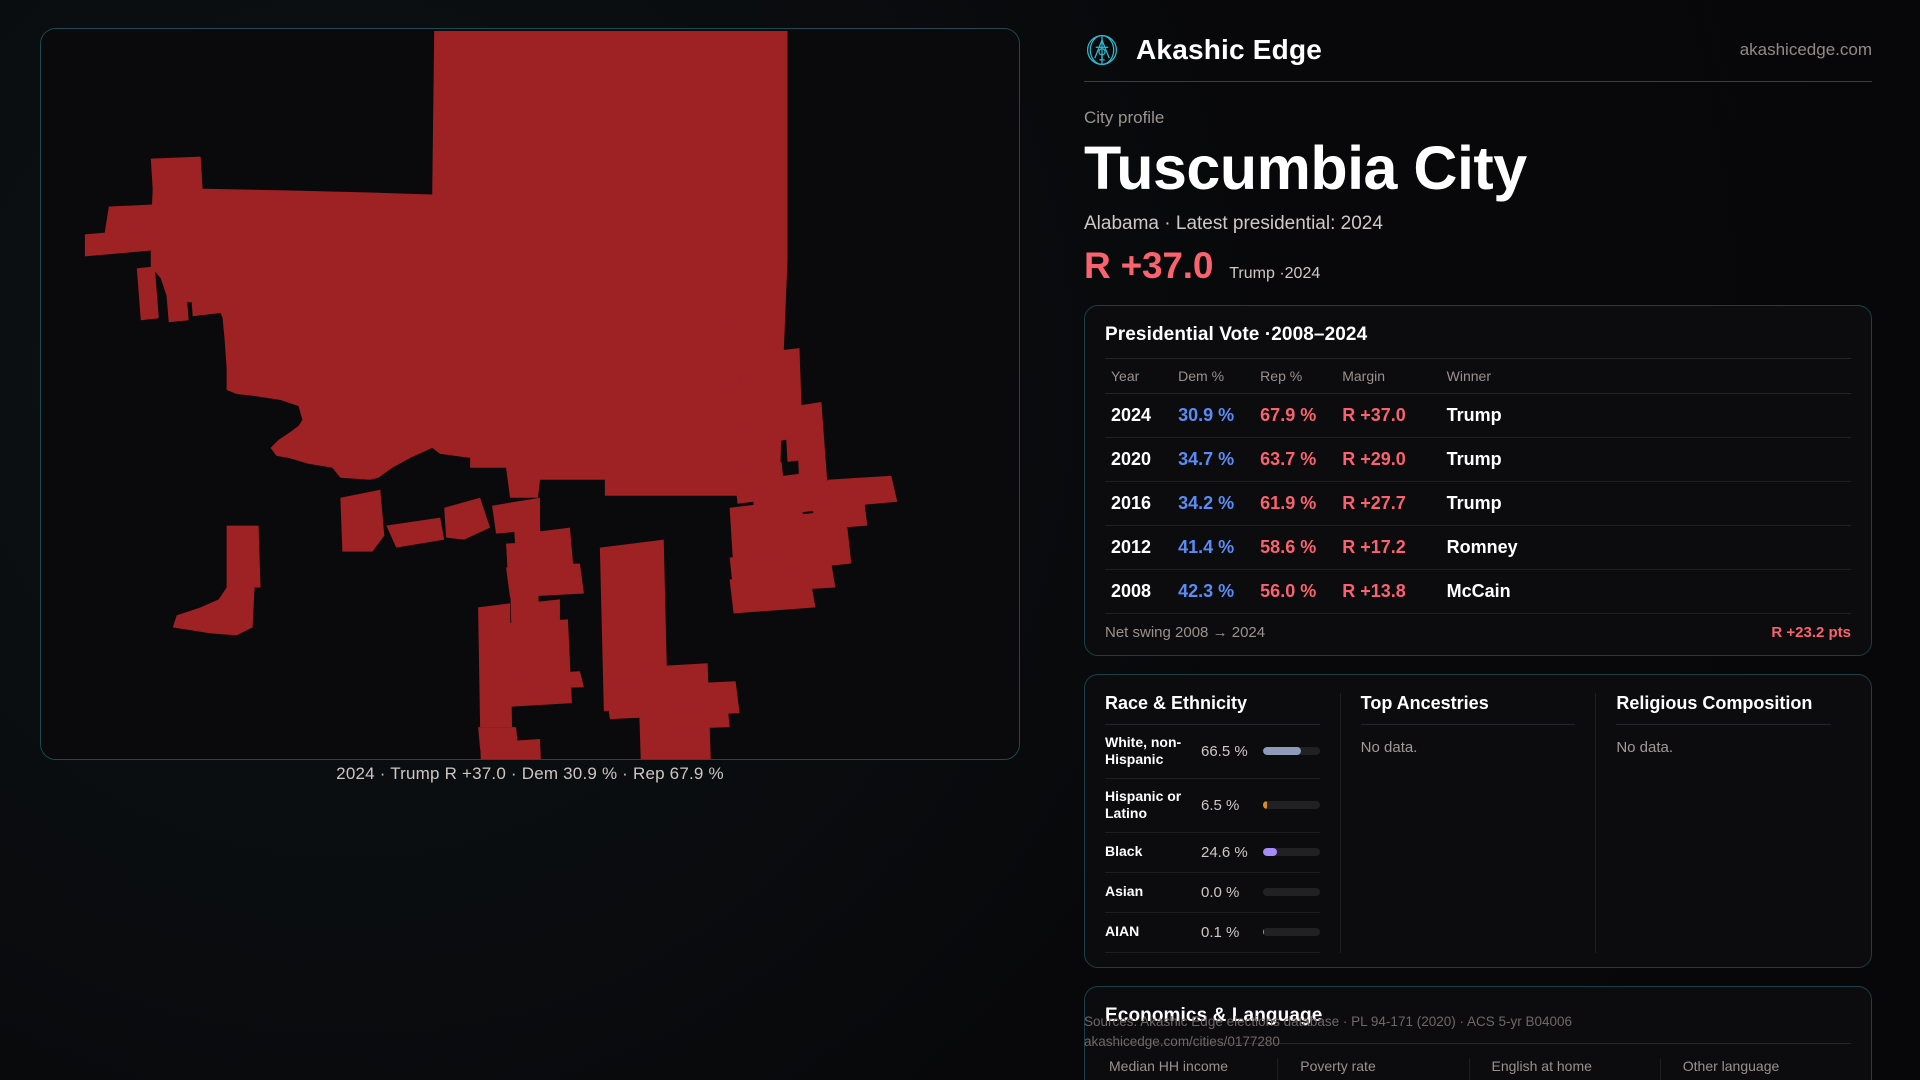 This screenshot has height=1080, width=1920. I want to click on col-header-year: Year, so click(1139, 375).